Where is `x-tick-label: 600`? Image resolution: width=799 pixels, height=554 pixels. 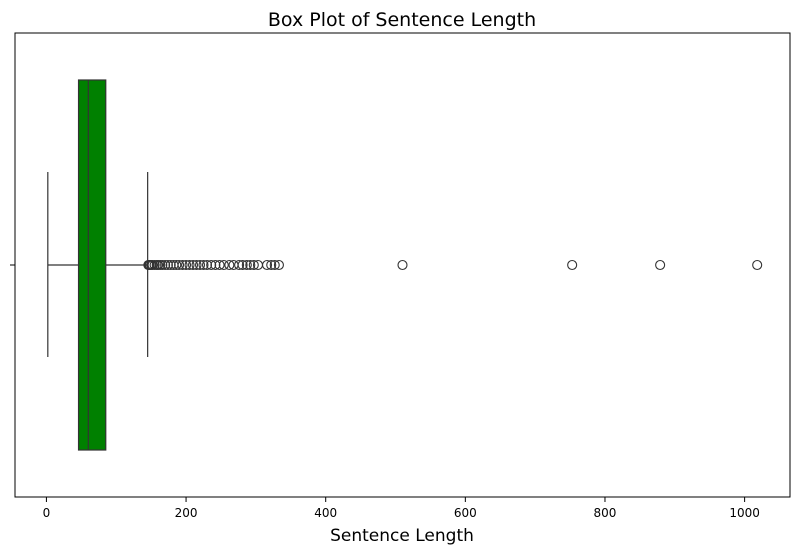
x-tick-label: 600 is located at coordinates (465, 513).